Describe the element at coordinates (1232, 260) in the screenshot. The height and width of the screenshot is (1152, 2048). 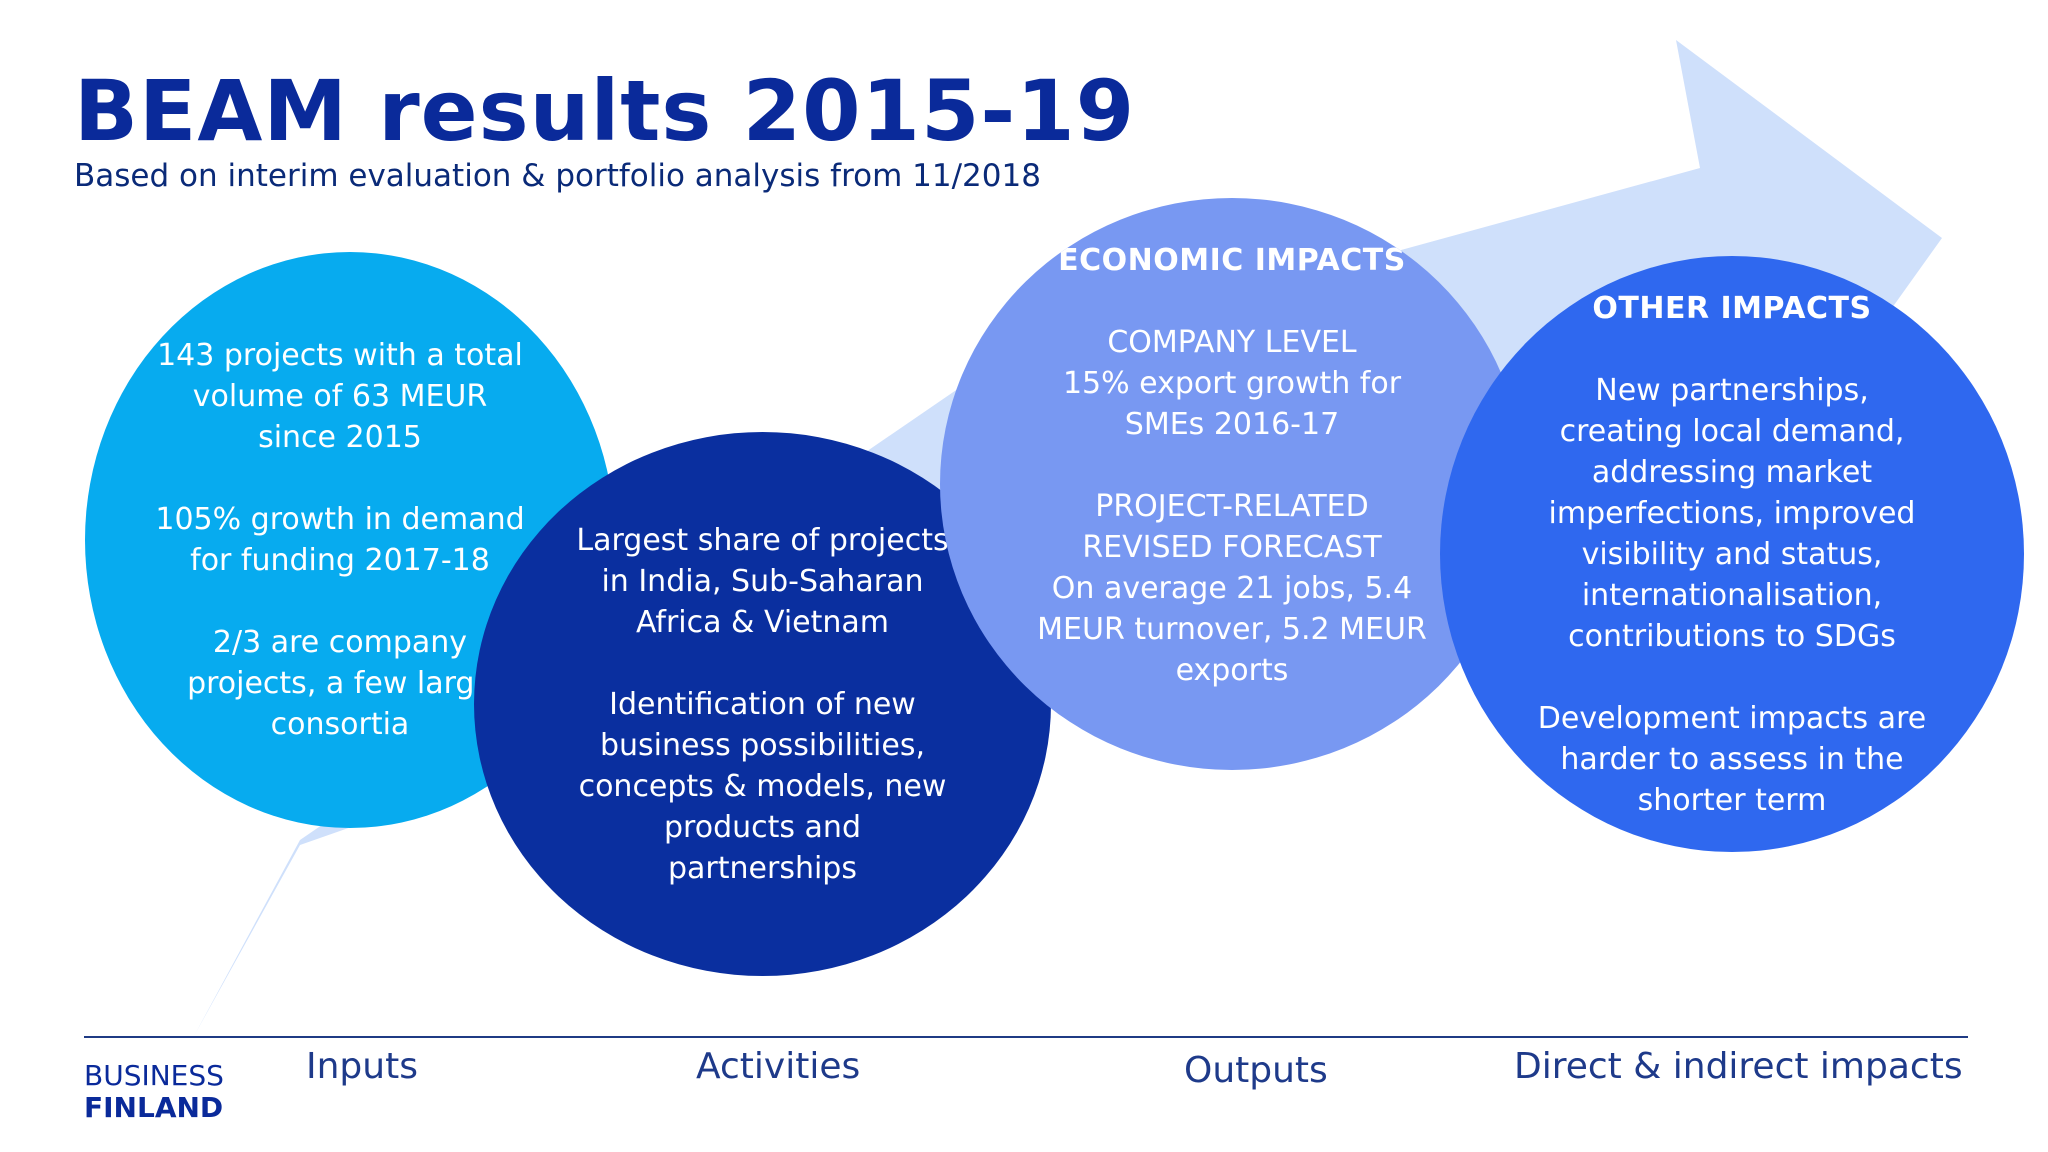
I see `outputs-heading: ECONOMIC IMPACTS` at that location.